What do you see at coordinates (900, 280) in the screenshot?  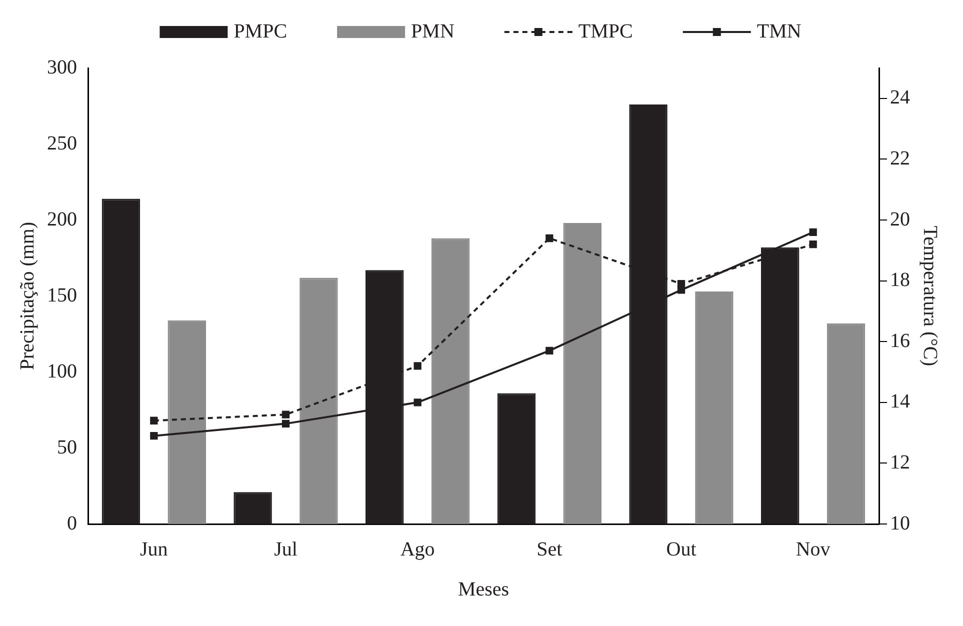 I see `y2-tick-label: 18` at bounding box center [900, 280].